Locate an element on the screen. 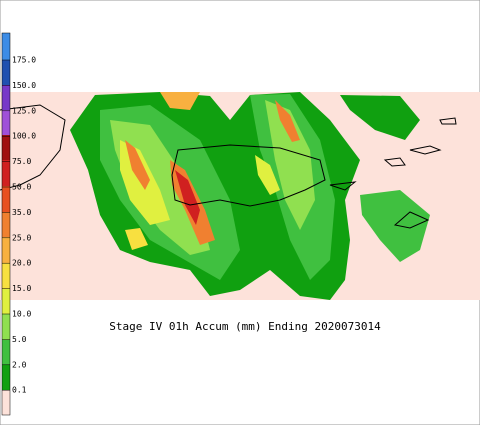 The width and height of the screenshot is (480, 425). colorbar-label: 10.0 is located at coordinates (21, 314).